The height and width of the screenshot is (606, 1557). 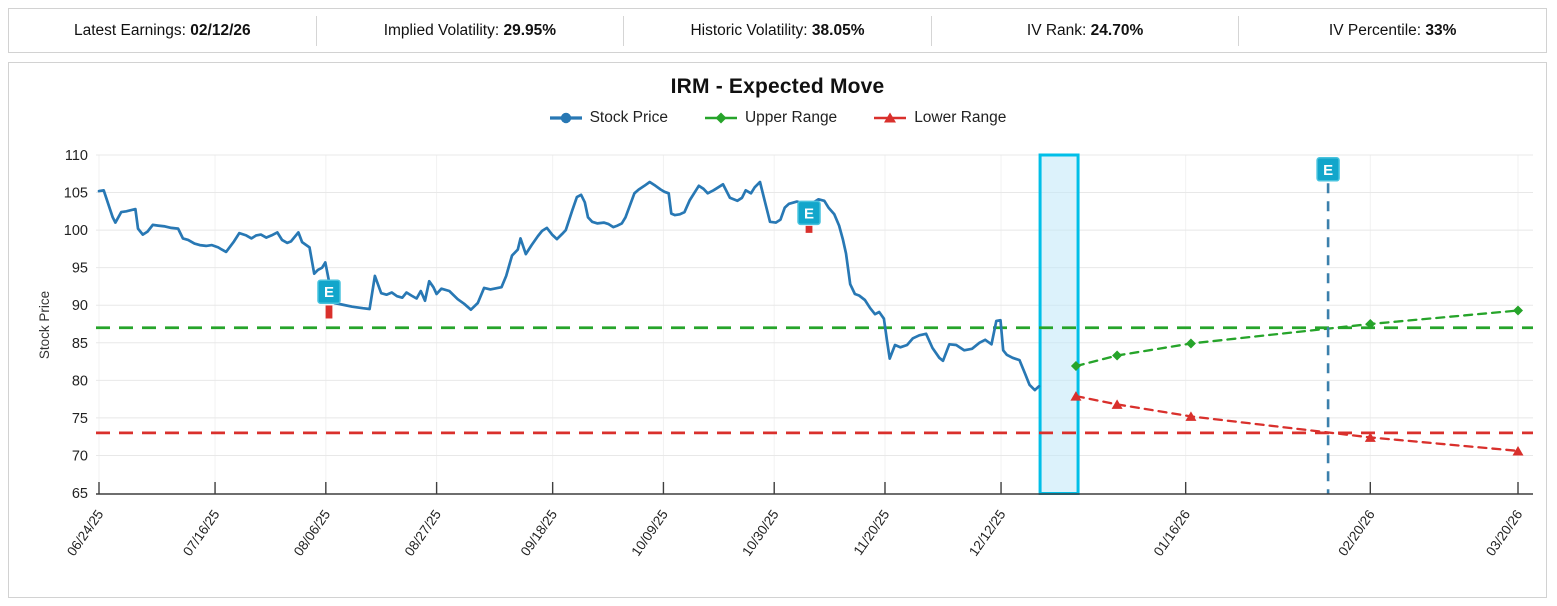 What do you see at coordinates (441, 30) in the screenshot?
I see `stat-label: Implied Volatility:` at bounding box center [441, 30].